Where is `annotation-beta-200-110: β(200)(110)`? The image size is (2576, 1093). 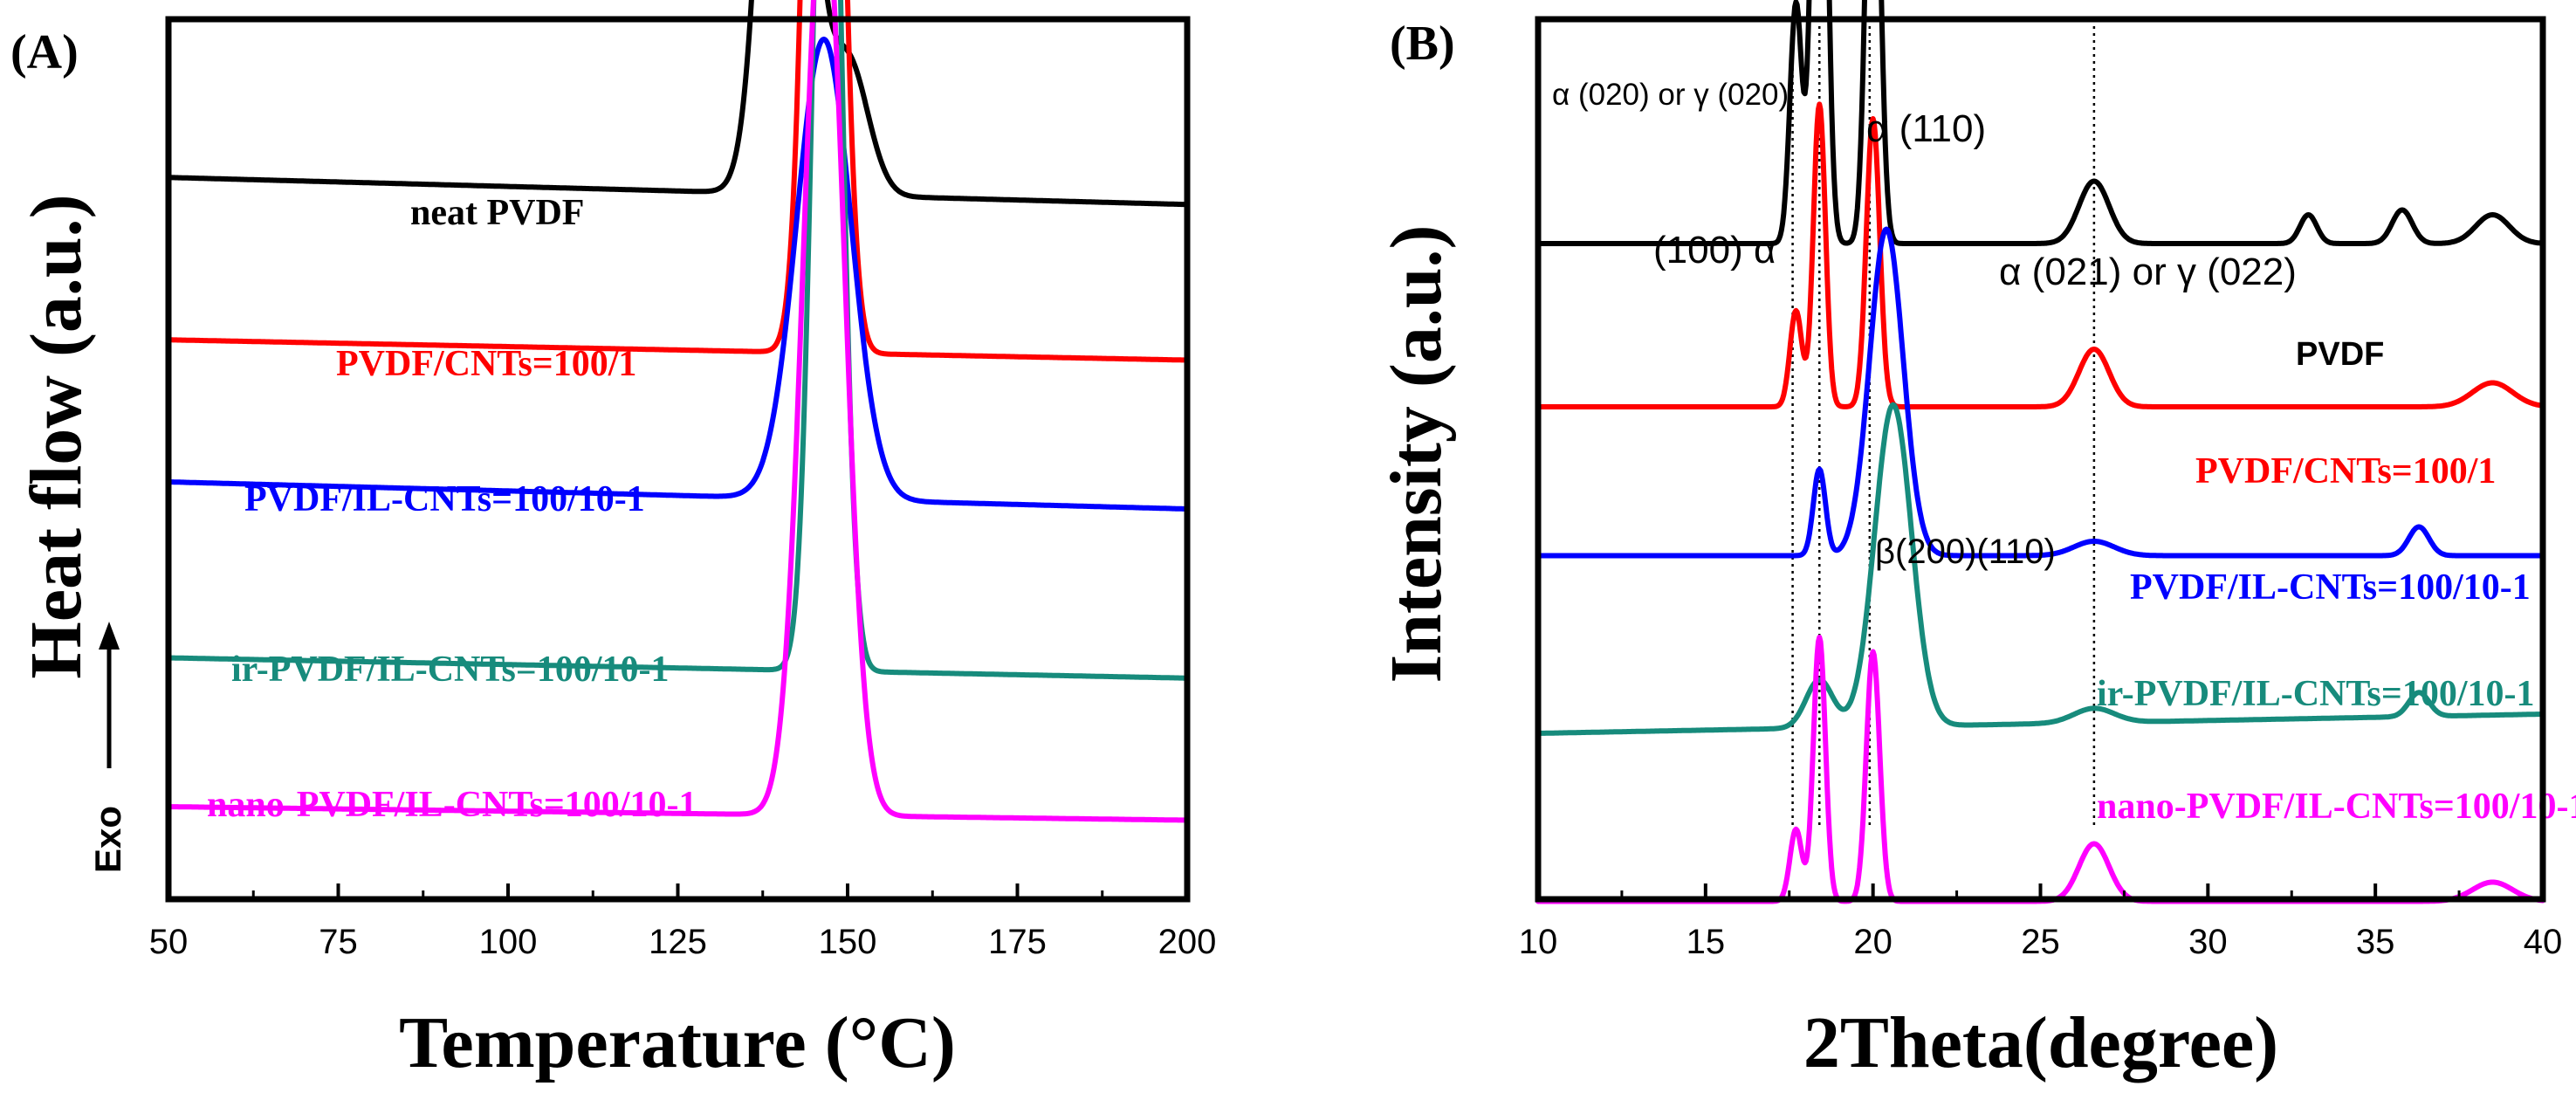
annotation-beta-200-110: β(200)(110) is located at coordinates (1965, 552).